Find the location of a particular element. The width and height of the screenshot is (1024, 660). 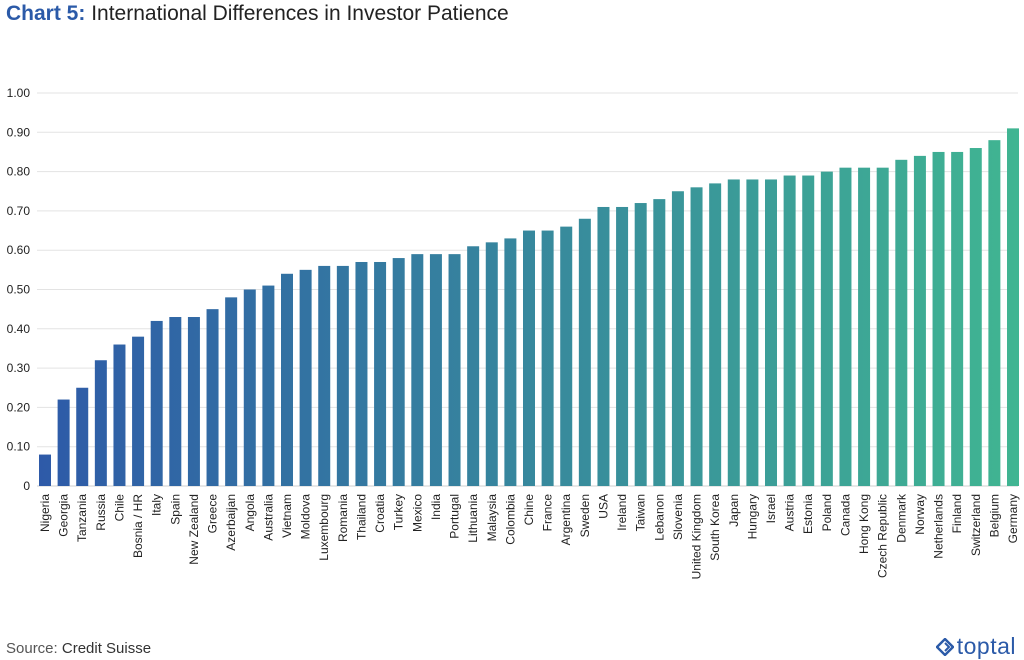

x-tick-label: Colombia is located at coordinates (510, 519).